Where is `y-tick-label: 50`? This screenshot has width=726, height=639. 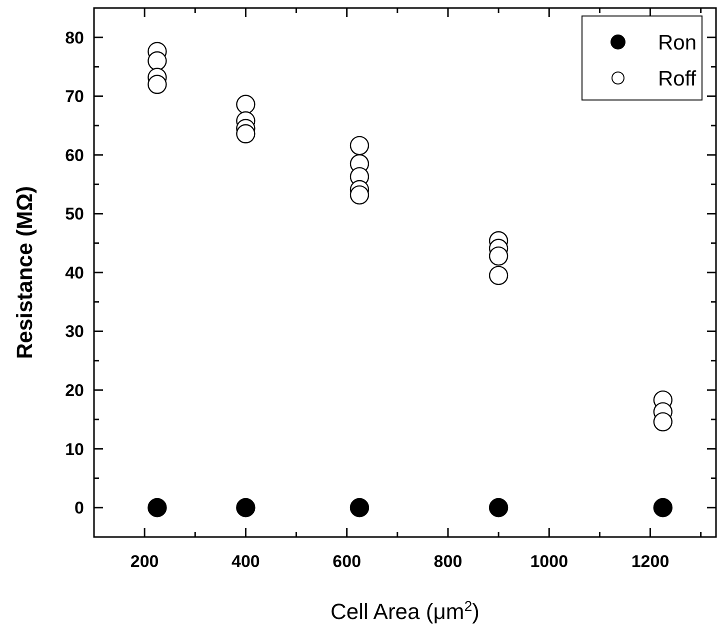
y-tick-label: 50 is located at coordinates (74, 214).